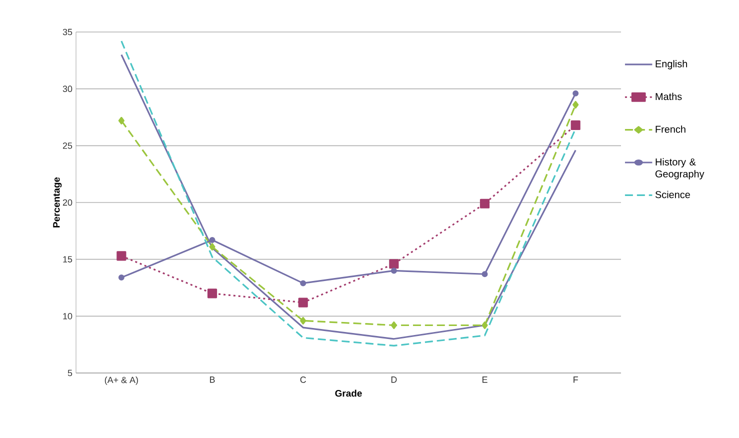 This screenshot has height=438, width=739. I want to click on y-tick-label: 35, so click(67, 32).